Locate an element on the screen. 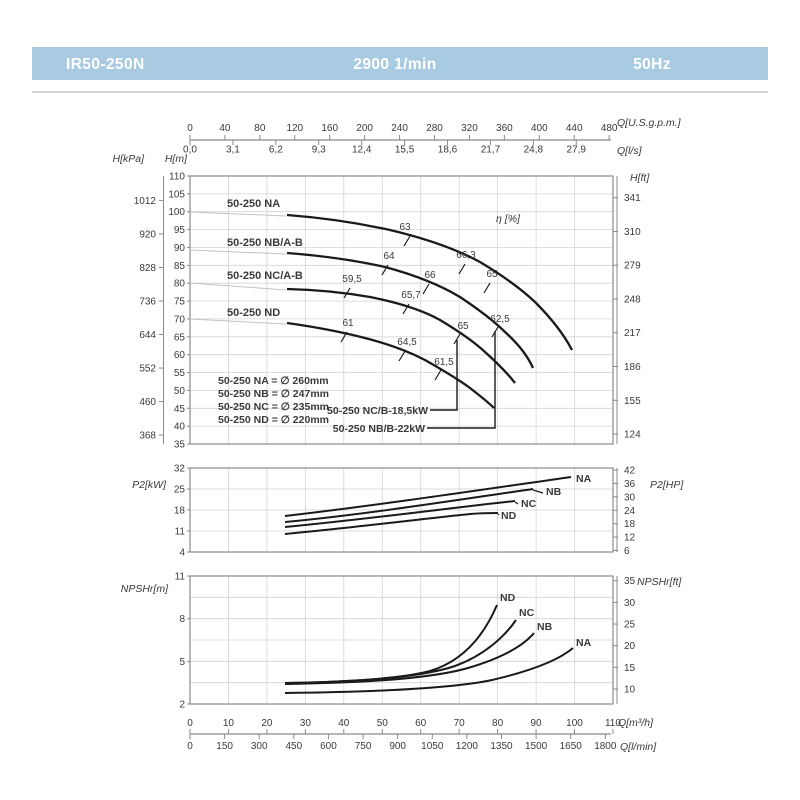 The image size is (800, 800). npsh-curve-nc is located at coordinates (400, 651).